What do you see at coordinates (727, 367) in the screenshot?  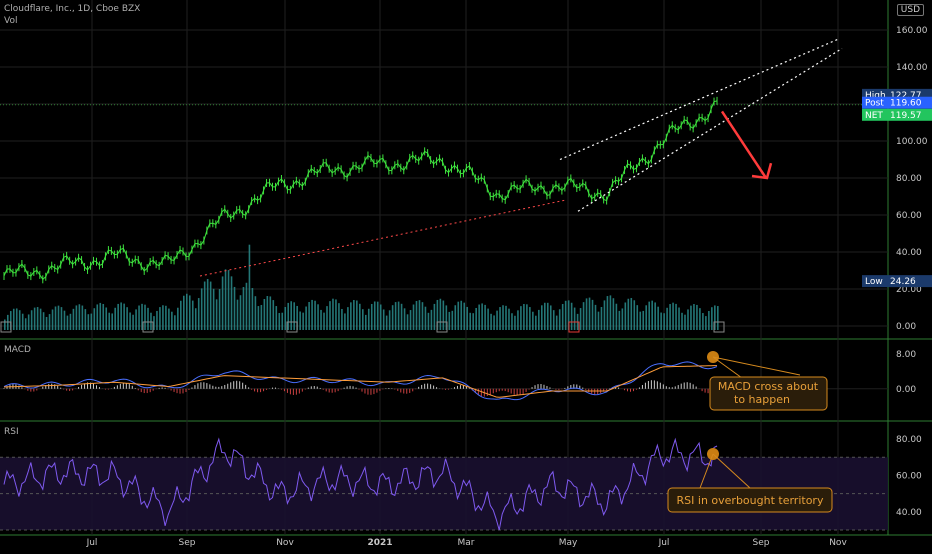 I see `macd-note-pointer` at bounding box center [727, 367].